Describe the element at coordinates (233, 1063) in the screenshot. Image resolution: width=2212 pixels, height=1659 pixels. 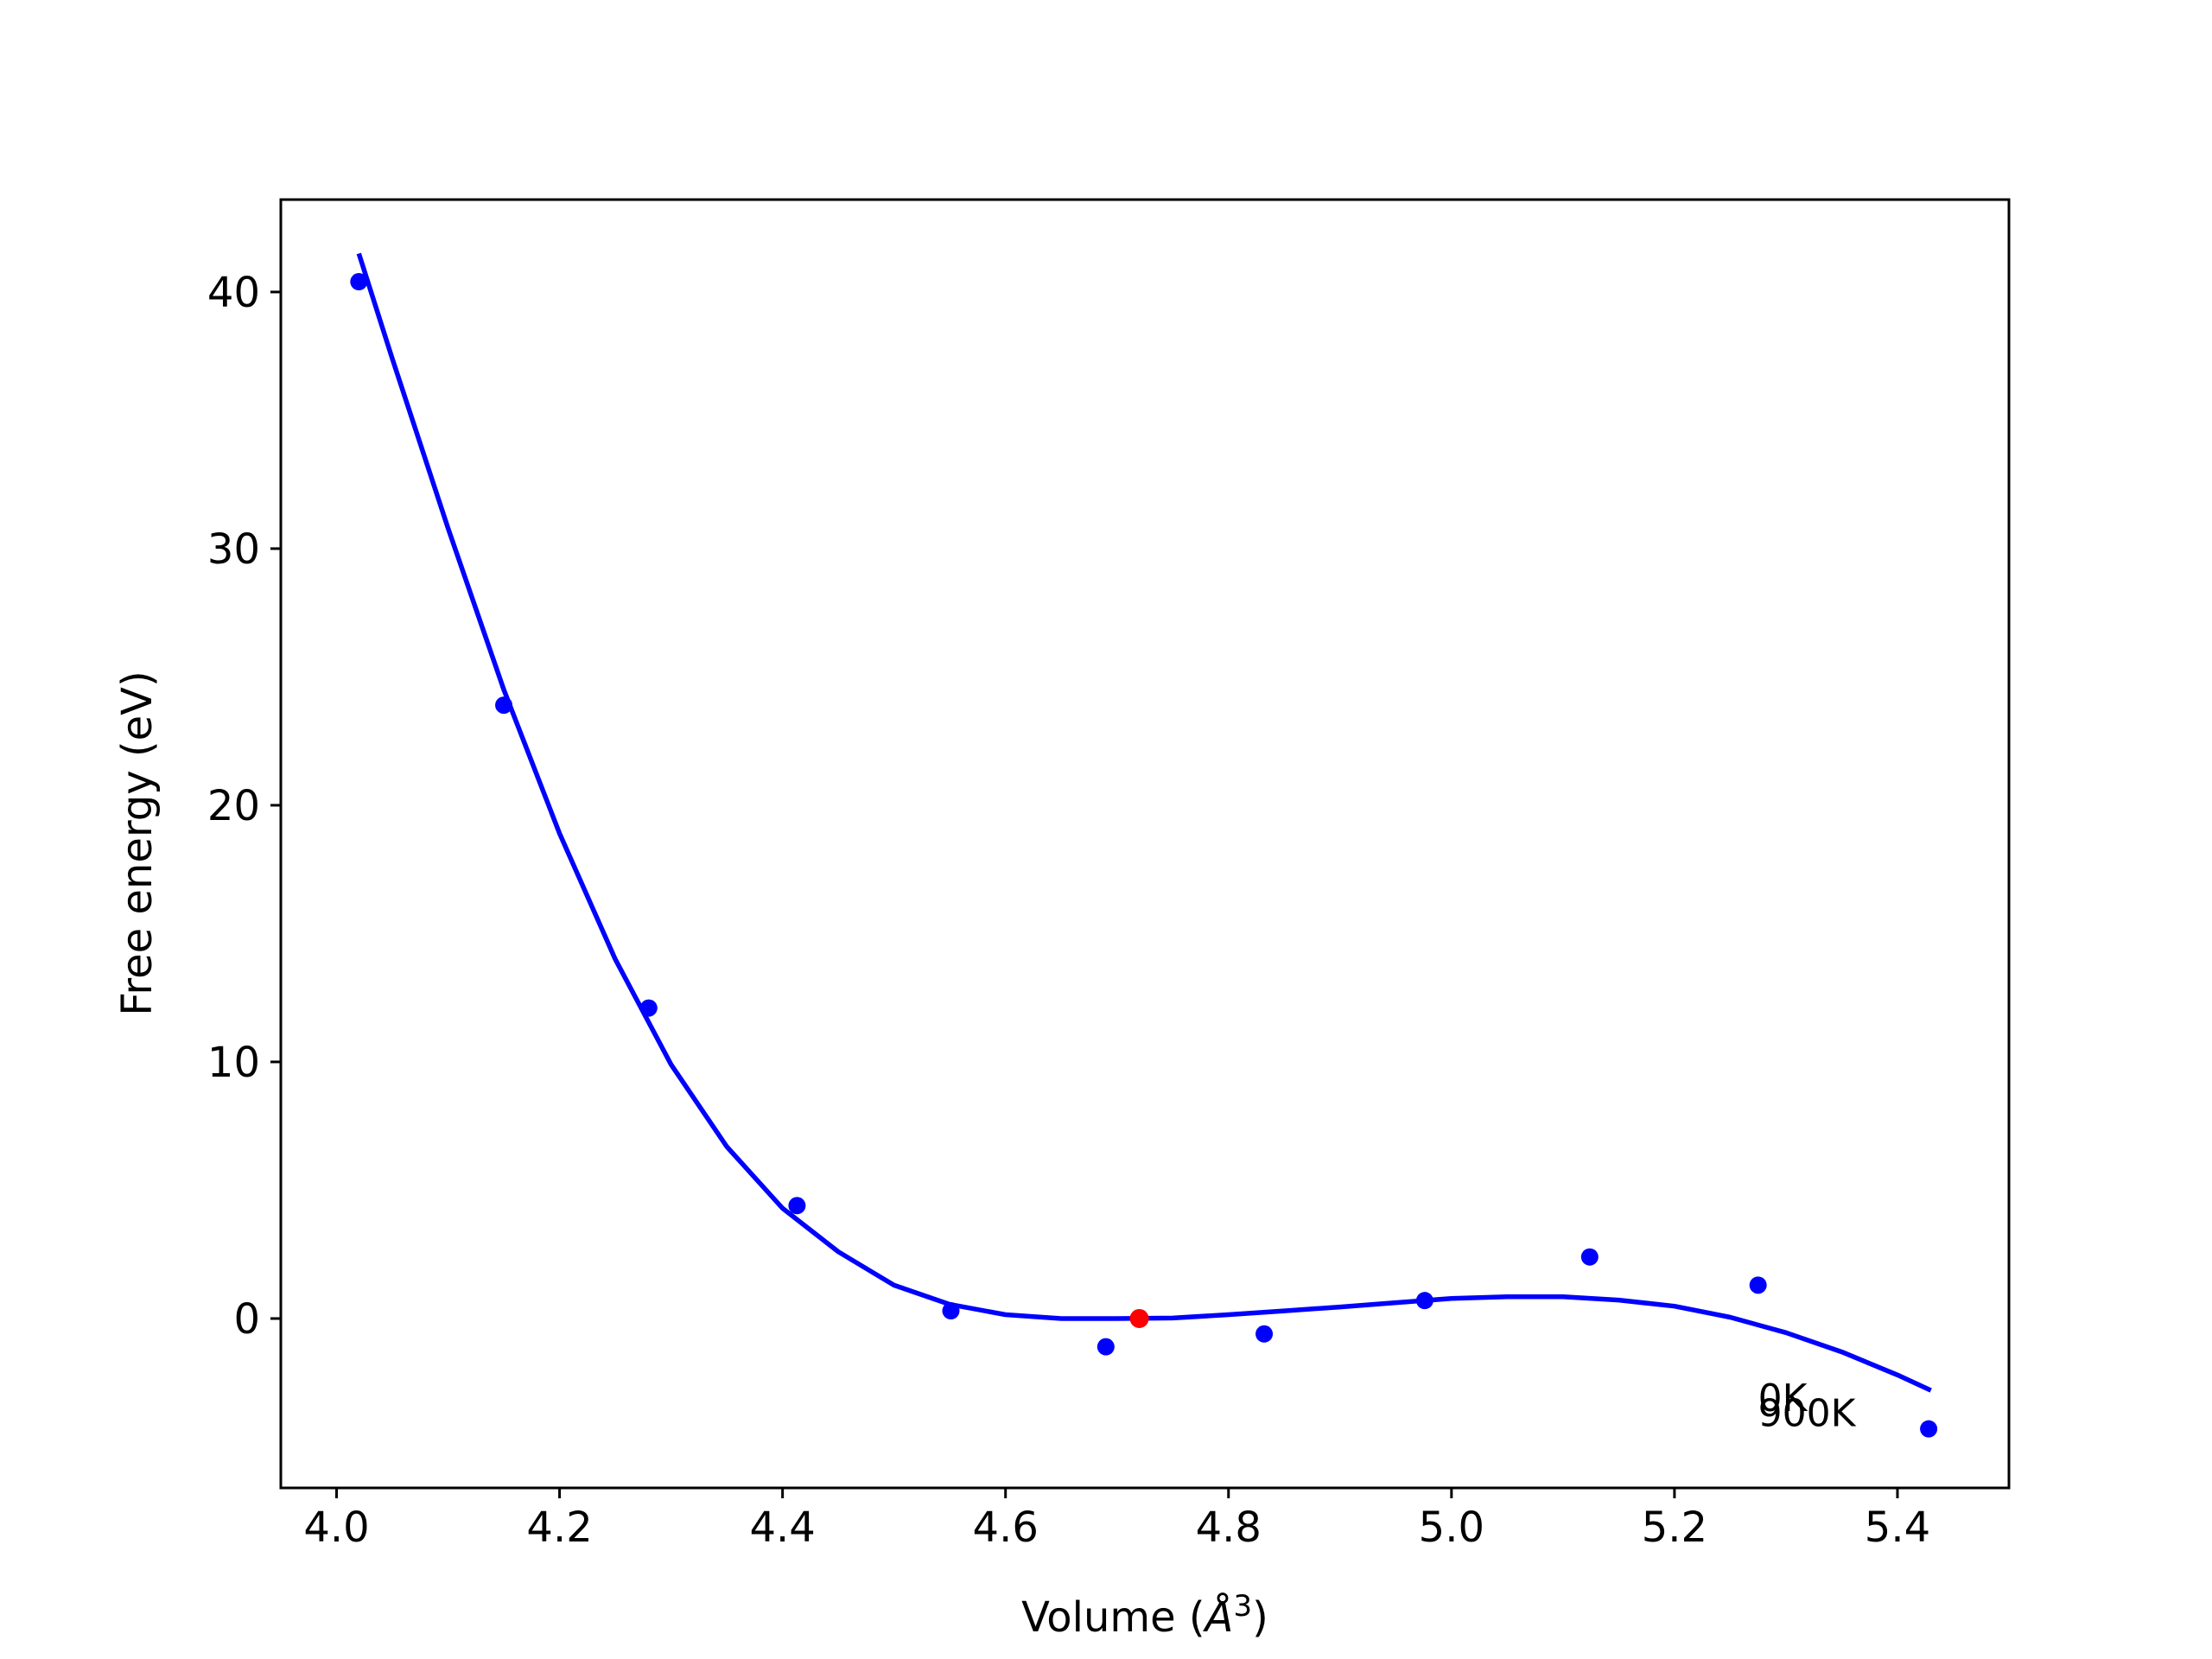
I see `y-tick-label: 10` at that location.